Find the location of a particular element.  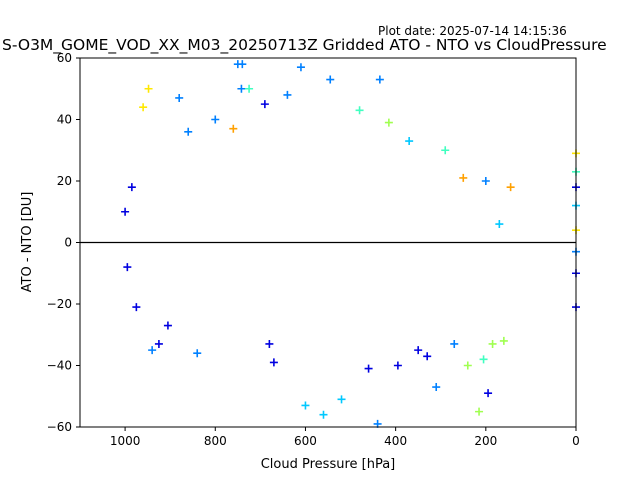

x-axis-label: Cloud Pressure [hPa] is located at coordinates (328, 464).